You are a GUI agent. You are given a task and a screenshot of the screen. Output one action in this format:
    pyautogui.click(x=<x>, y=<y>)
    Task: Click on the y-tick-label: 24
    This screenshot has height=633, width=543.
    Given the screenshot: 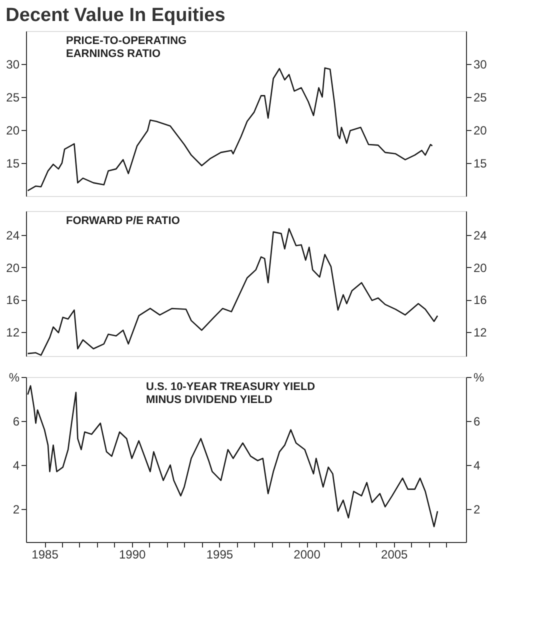 What is the action you would take?
    pyautogui.click(x=13, y=235)
    